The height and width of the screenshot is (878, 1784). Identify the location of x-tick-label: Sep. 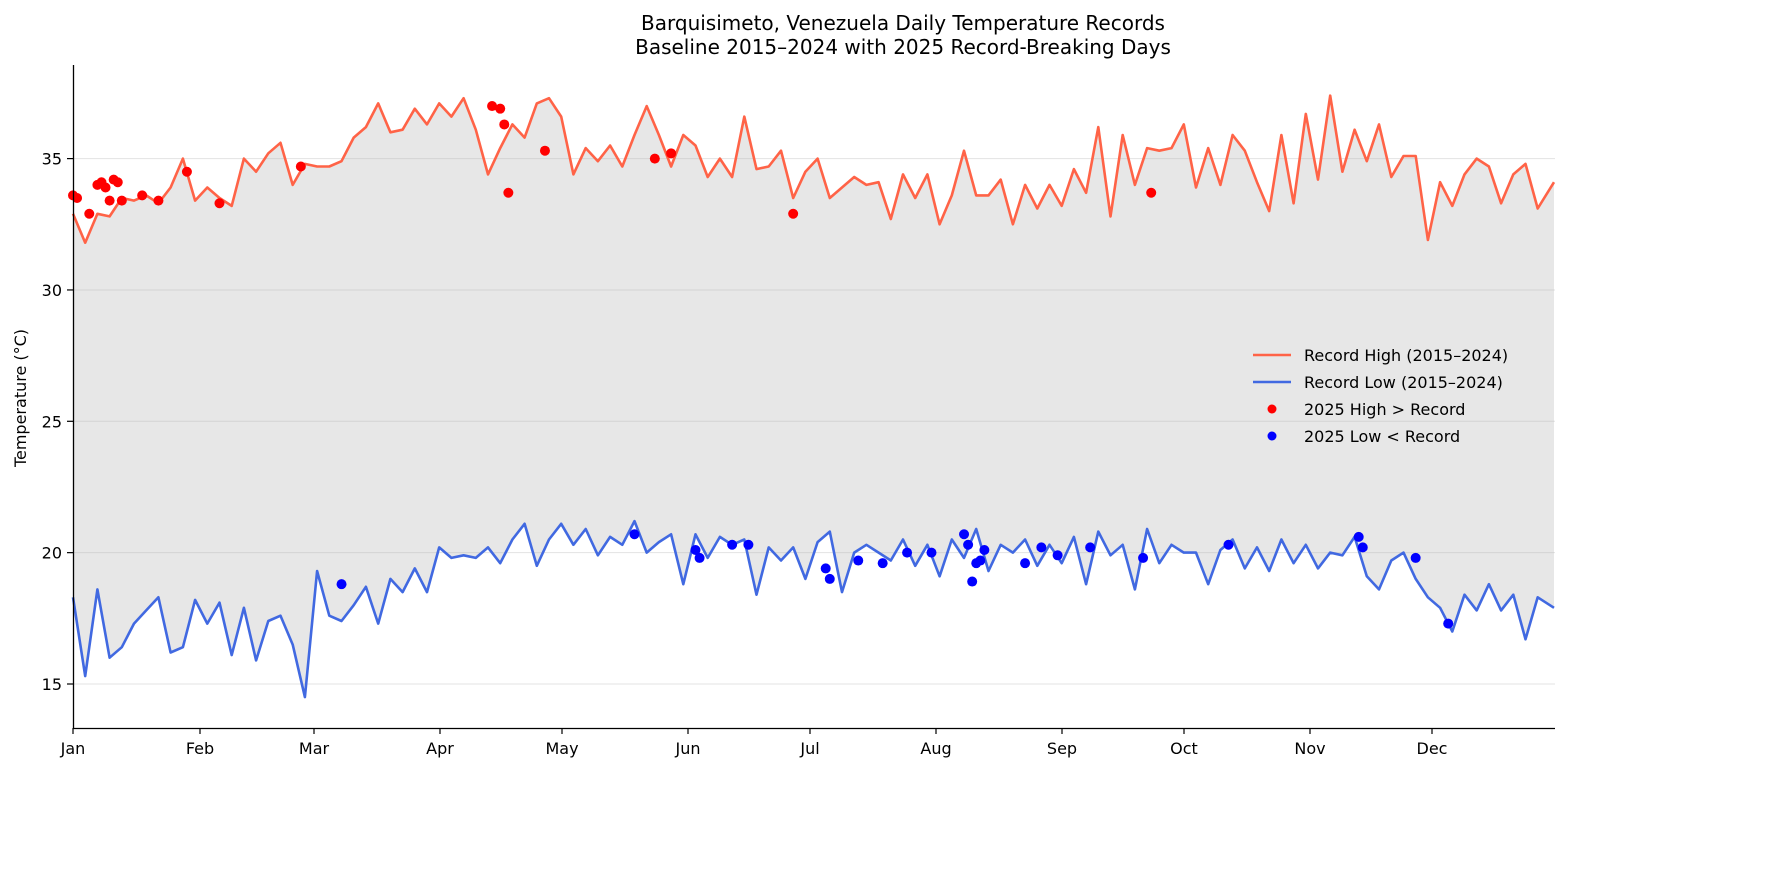
(1062, 748).